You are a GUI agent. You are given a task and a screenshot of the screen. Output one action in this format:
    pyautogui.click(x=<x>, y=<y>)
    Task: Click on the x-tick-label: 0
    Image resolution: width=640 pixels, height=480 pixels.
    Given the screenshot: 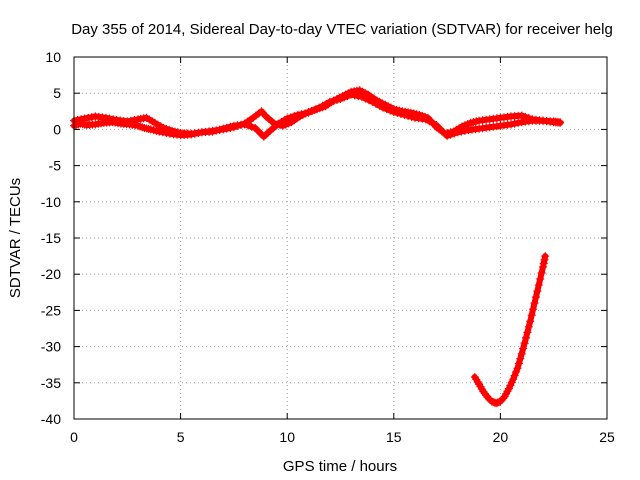 What is the action you would take?
    pyautogui.click(x=74, y=437)
    